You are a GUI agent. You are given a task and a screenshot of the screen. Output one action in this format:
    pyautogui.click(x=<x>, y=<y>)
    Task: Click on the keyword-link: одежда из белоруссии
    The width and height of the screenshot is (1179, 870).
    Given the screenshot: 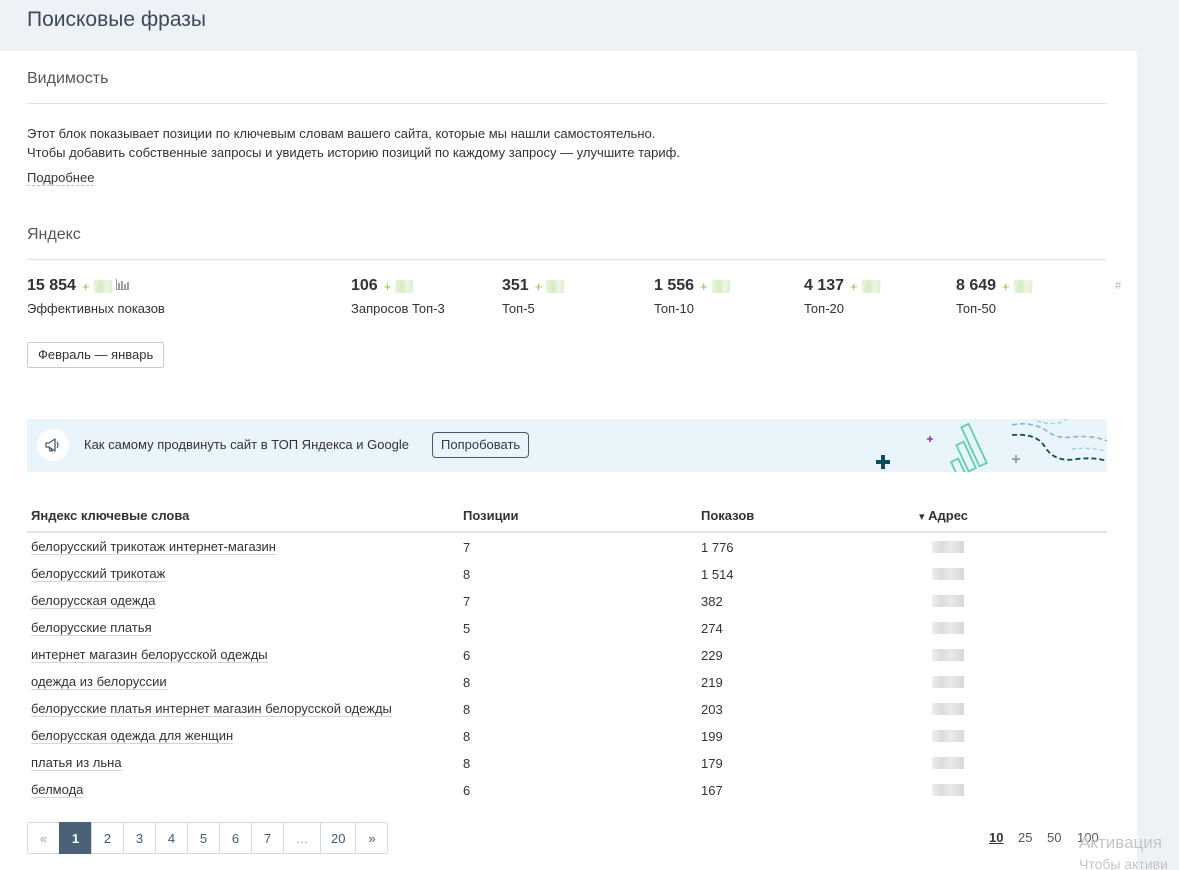 What is the action you would take?
    pyautogui.click(x=99, y=682)
    